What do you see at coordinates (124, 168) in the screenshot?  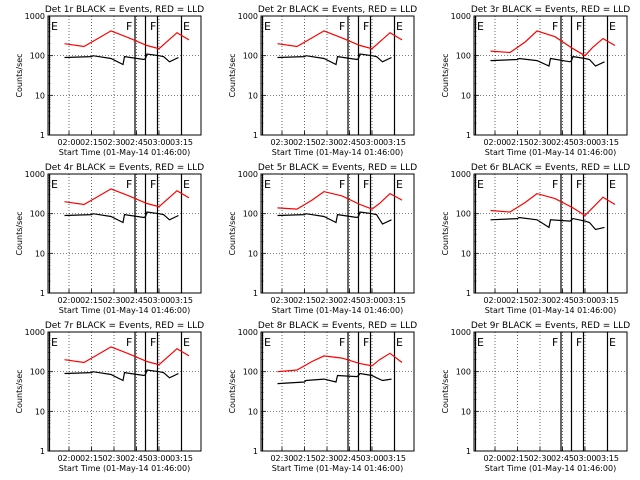 I see `chart-title: Det 4r BLACK = Events, RED = LLD` at bounding box center [124, 168].